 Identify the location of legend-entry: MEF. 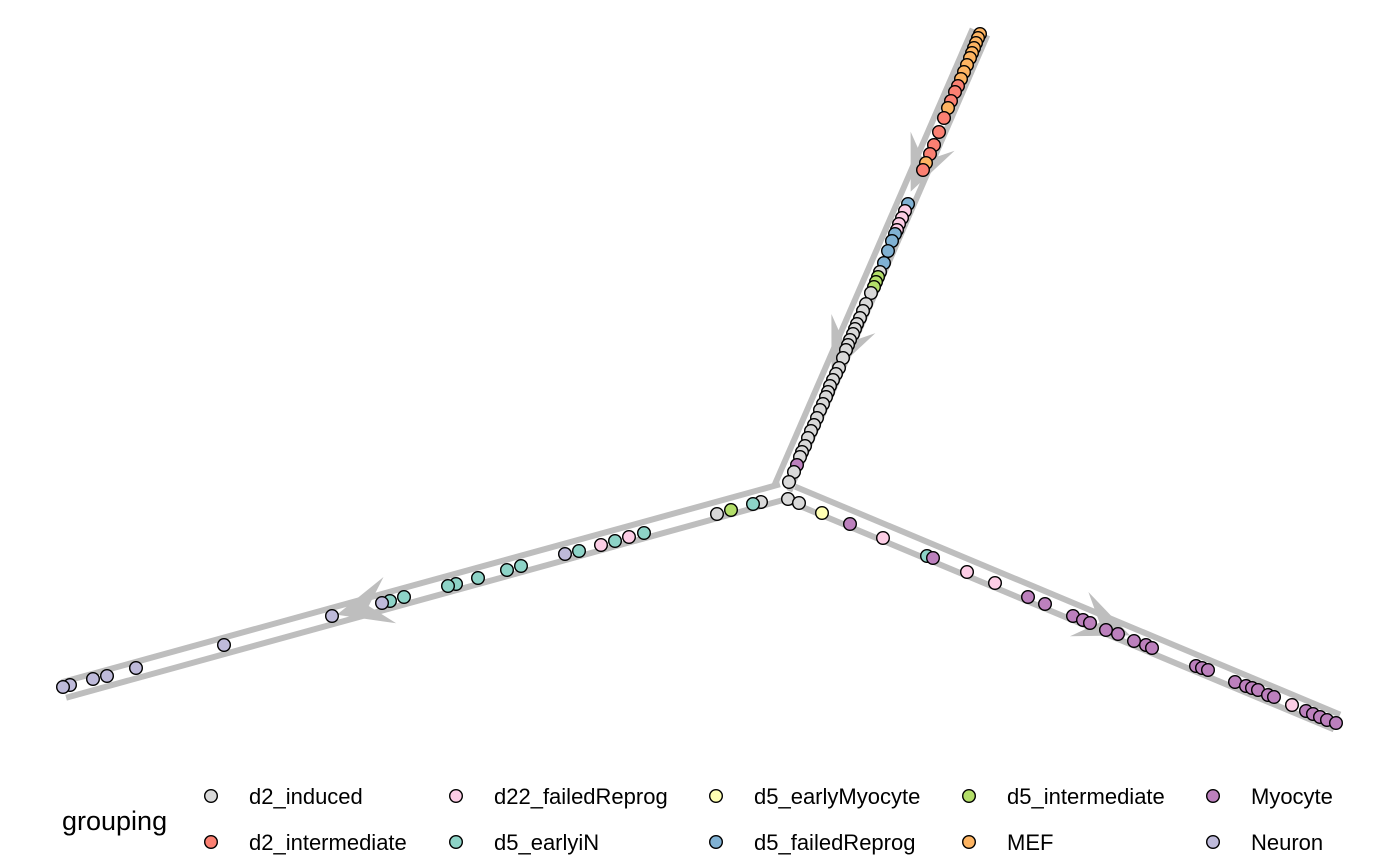
(1007, 842).